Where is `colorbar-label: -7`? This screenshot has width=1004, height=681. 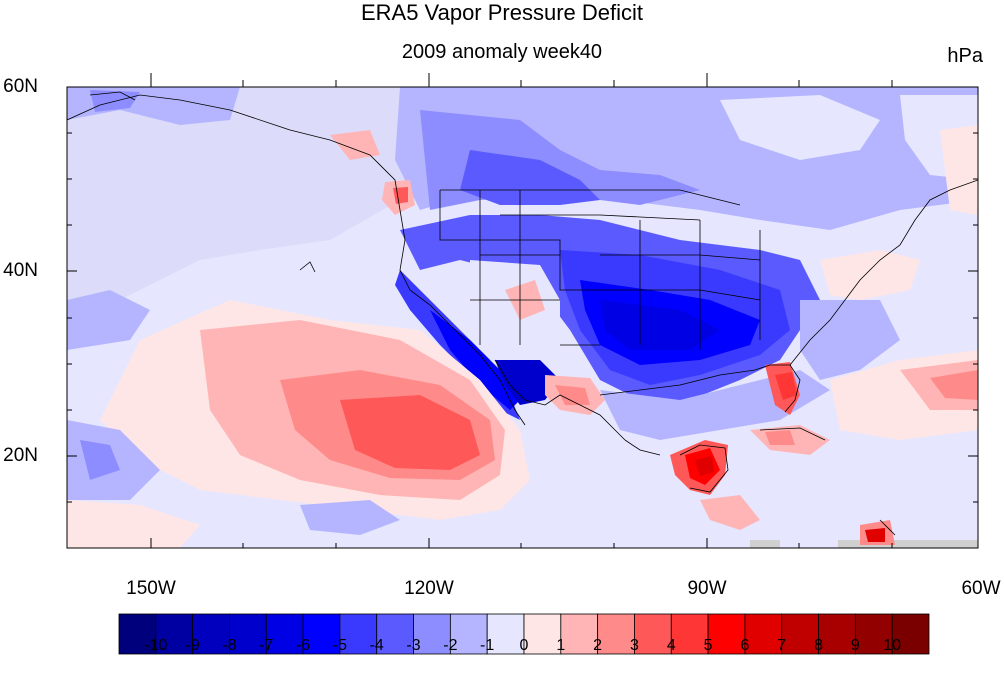
colorbar-label: -7 is located at coordinates (266, 645).